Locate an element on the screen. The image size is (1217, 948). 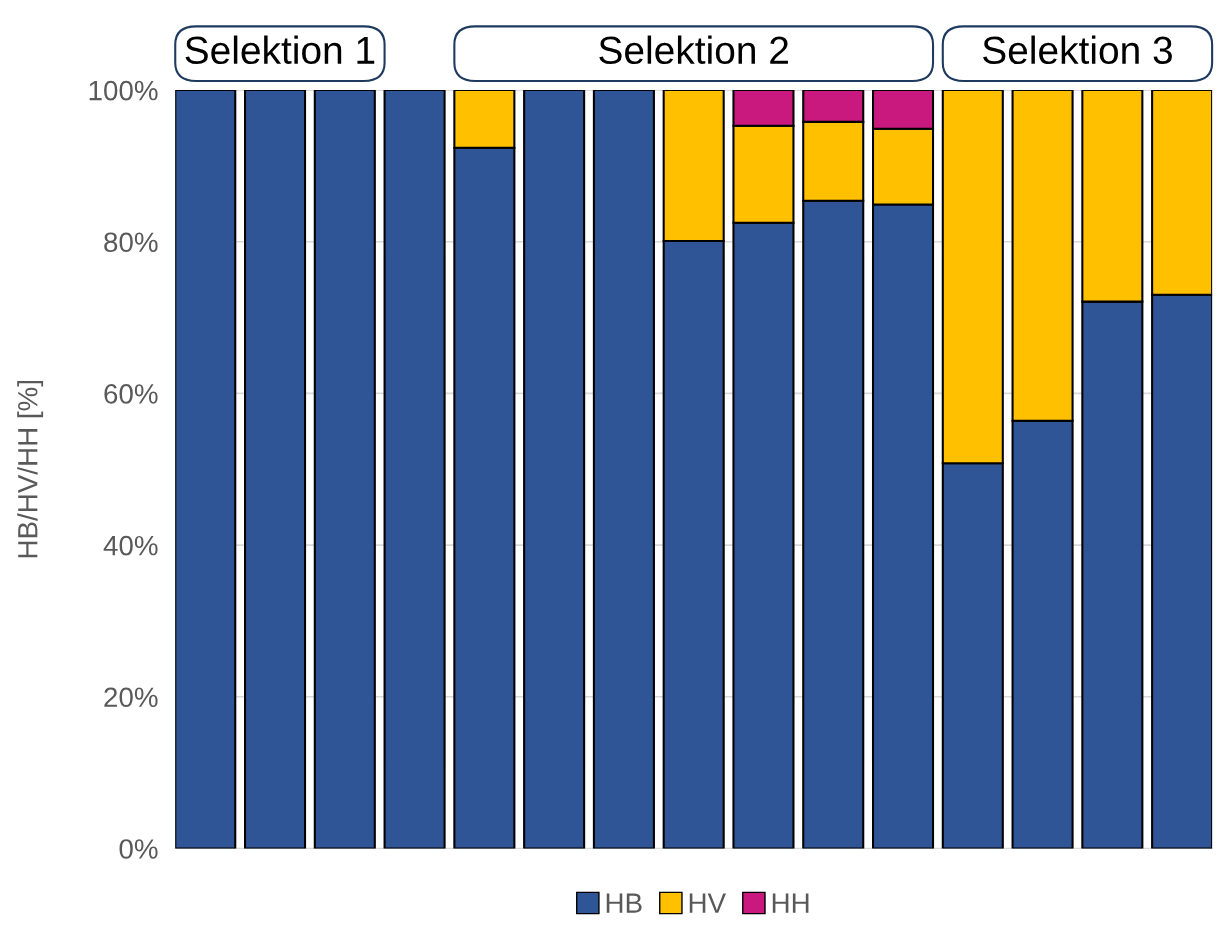
text: Selektion 3 is located at coordinates (1077, 50).